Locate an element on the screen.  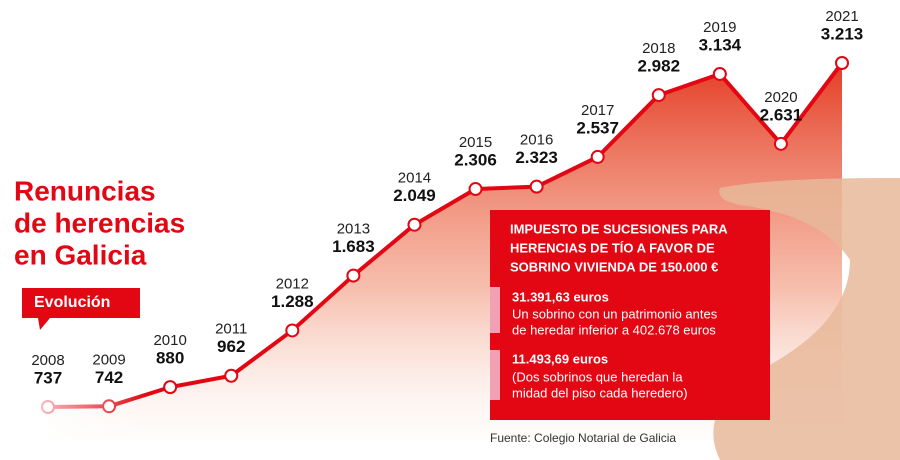
value-label: 1.683 is located at coordinates (353, 246).